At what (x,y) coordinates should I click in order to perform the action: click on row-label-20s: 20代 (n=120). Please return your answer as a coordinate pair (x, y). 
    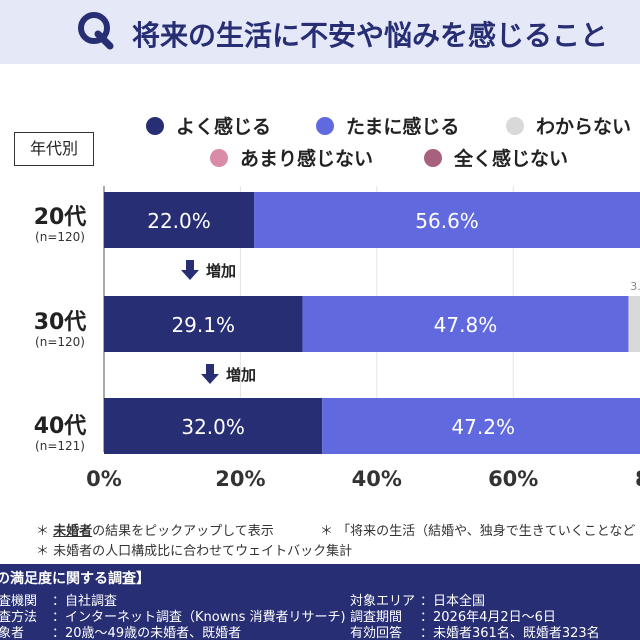
    Looking at the image, I should click on (60, 225).